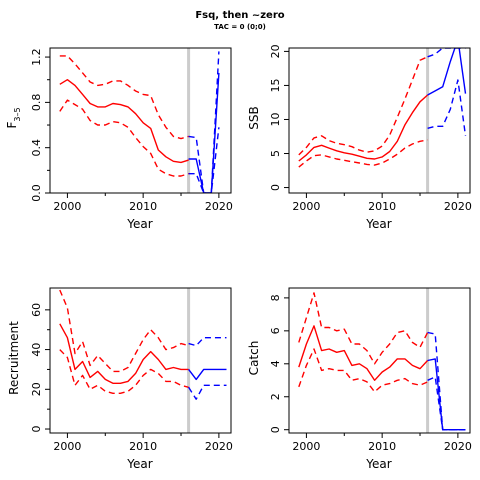 The width and height of the screenshot is (480, 480). Describe the element at coordinates (275, 51) in the screenshot. I see `y-tick-label-ssb-4: 20` at that location.